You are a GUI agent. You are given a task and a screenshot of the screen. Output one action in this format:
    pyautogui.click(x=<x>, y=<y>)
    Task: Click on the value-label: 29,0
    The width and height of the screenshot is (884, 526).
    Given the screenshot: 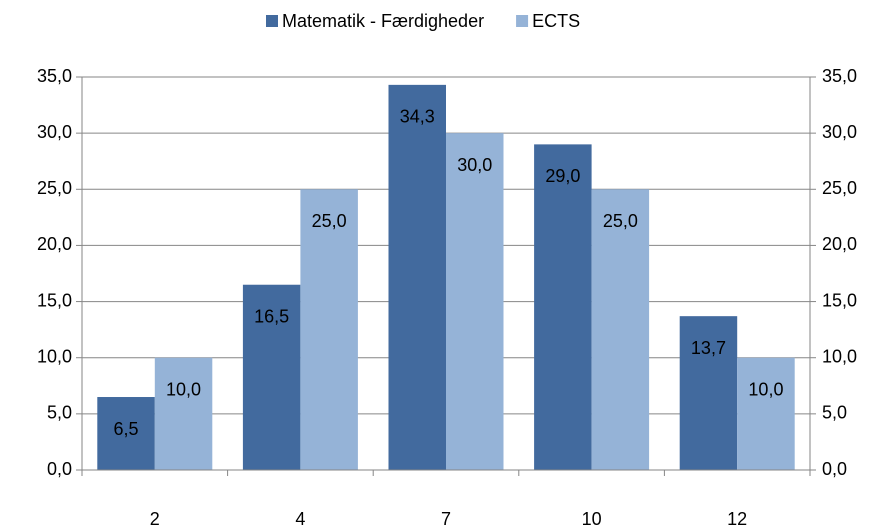 What is the action you would take?
    pyautogui.click(x=562, y=176)
    